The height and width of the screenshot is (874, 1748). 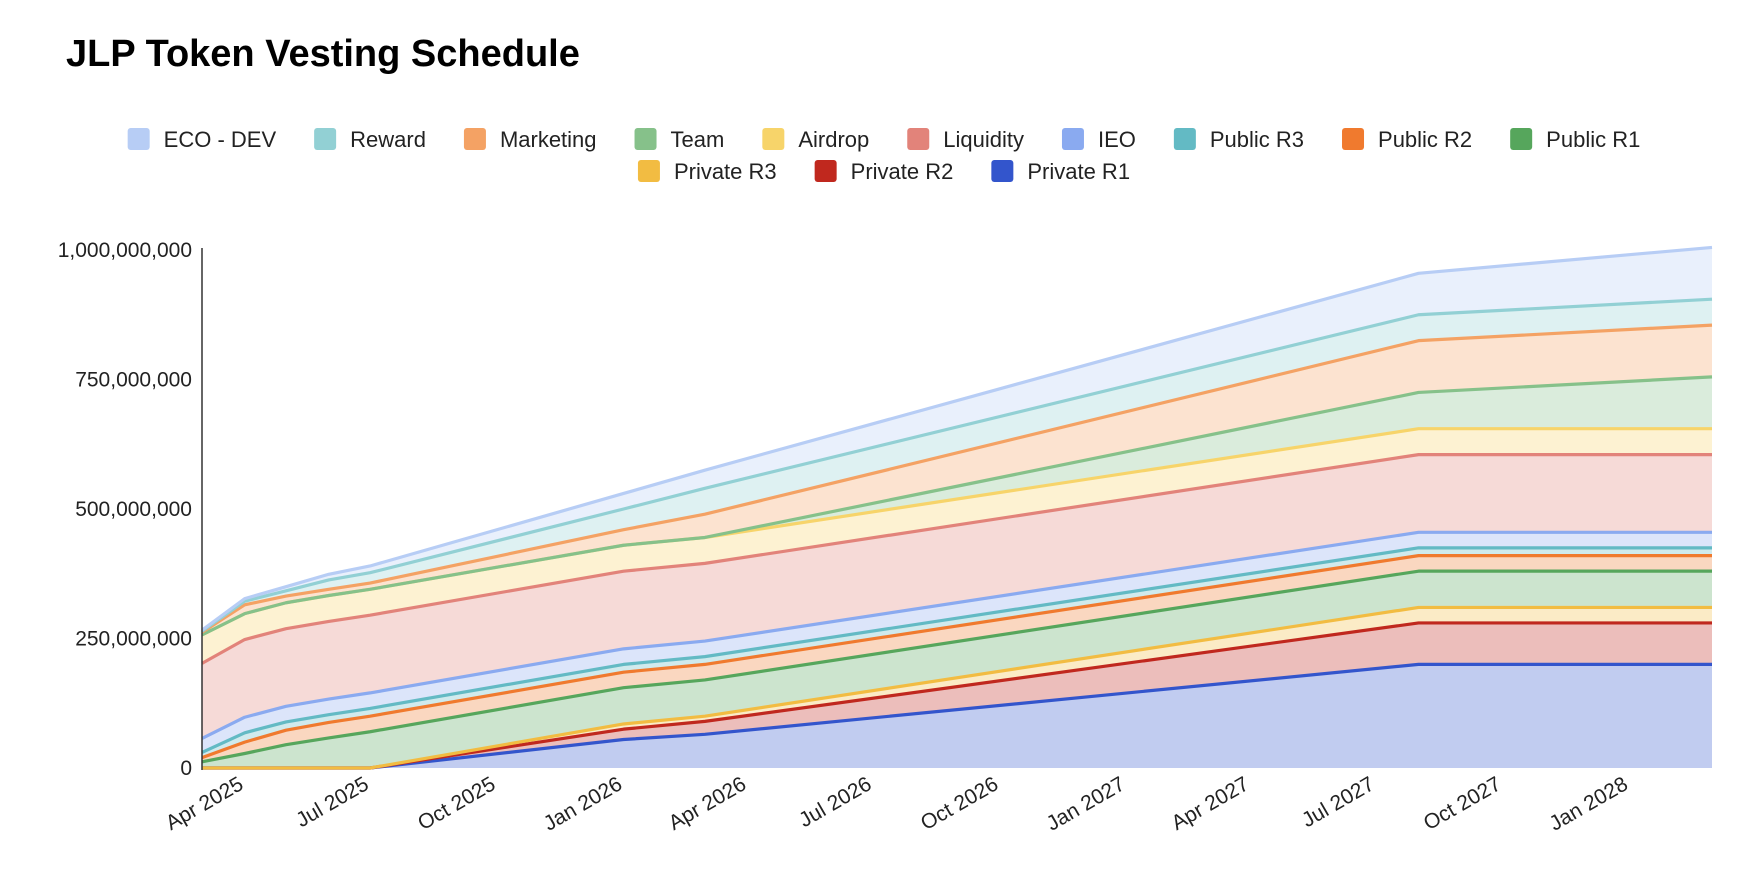 I want to click on y-tick-label: 250,000,000, so click(x=133, y=639).